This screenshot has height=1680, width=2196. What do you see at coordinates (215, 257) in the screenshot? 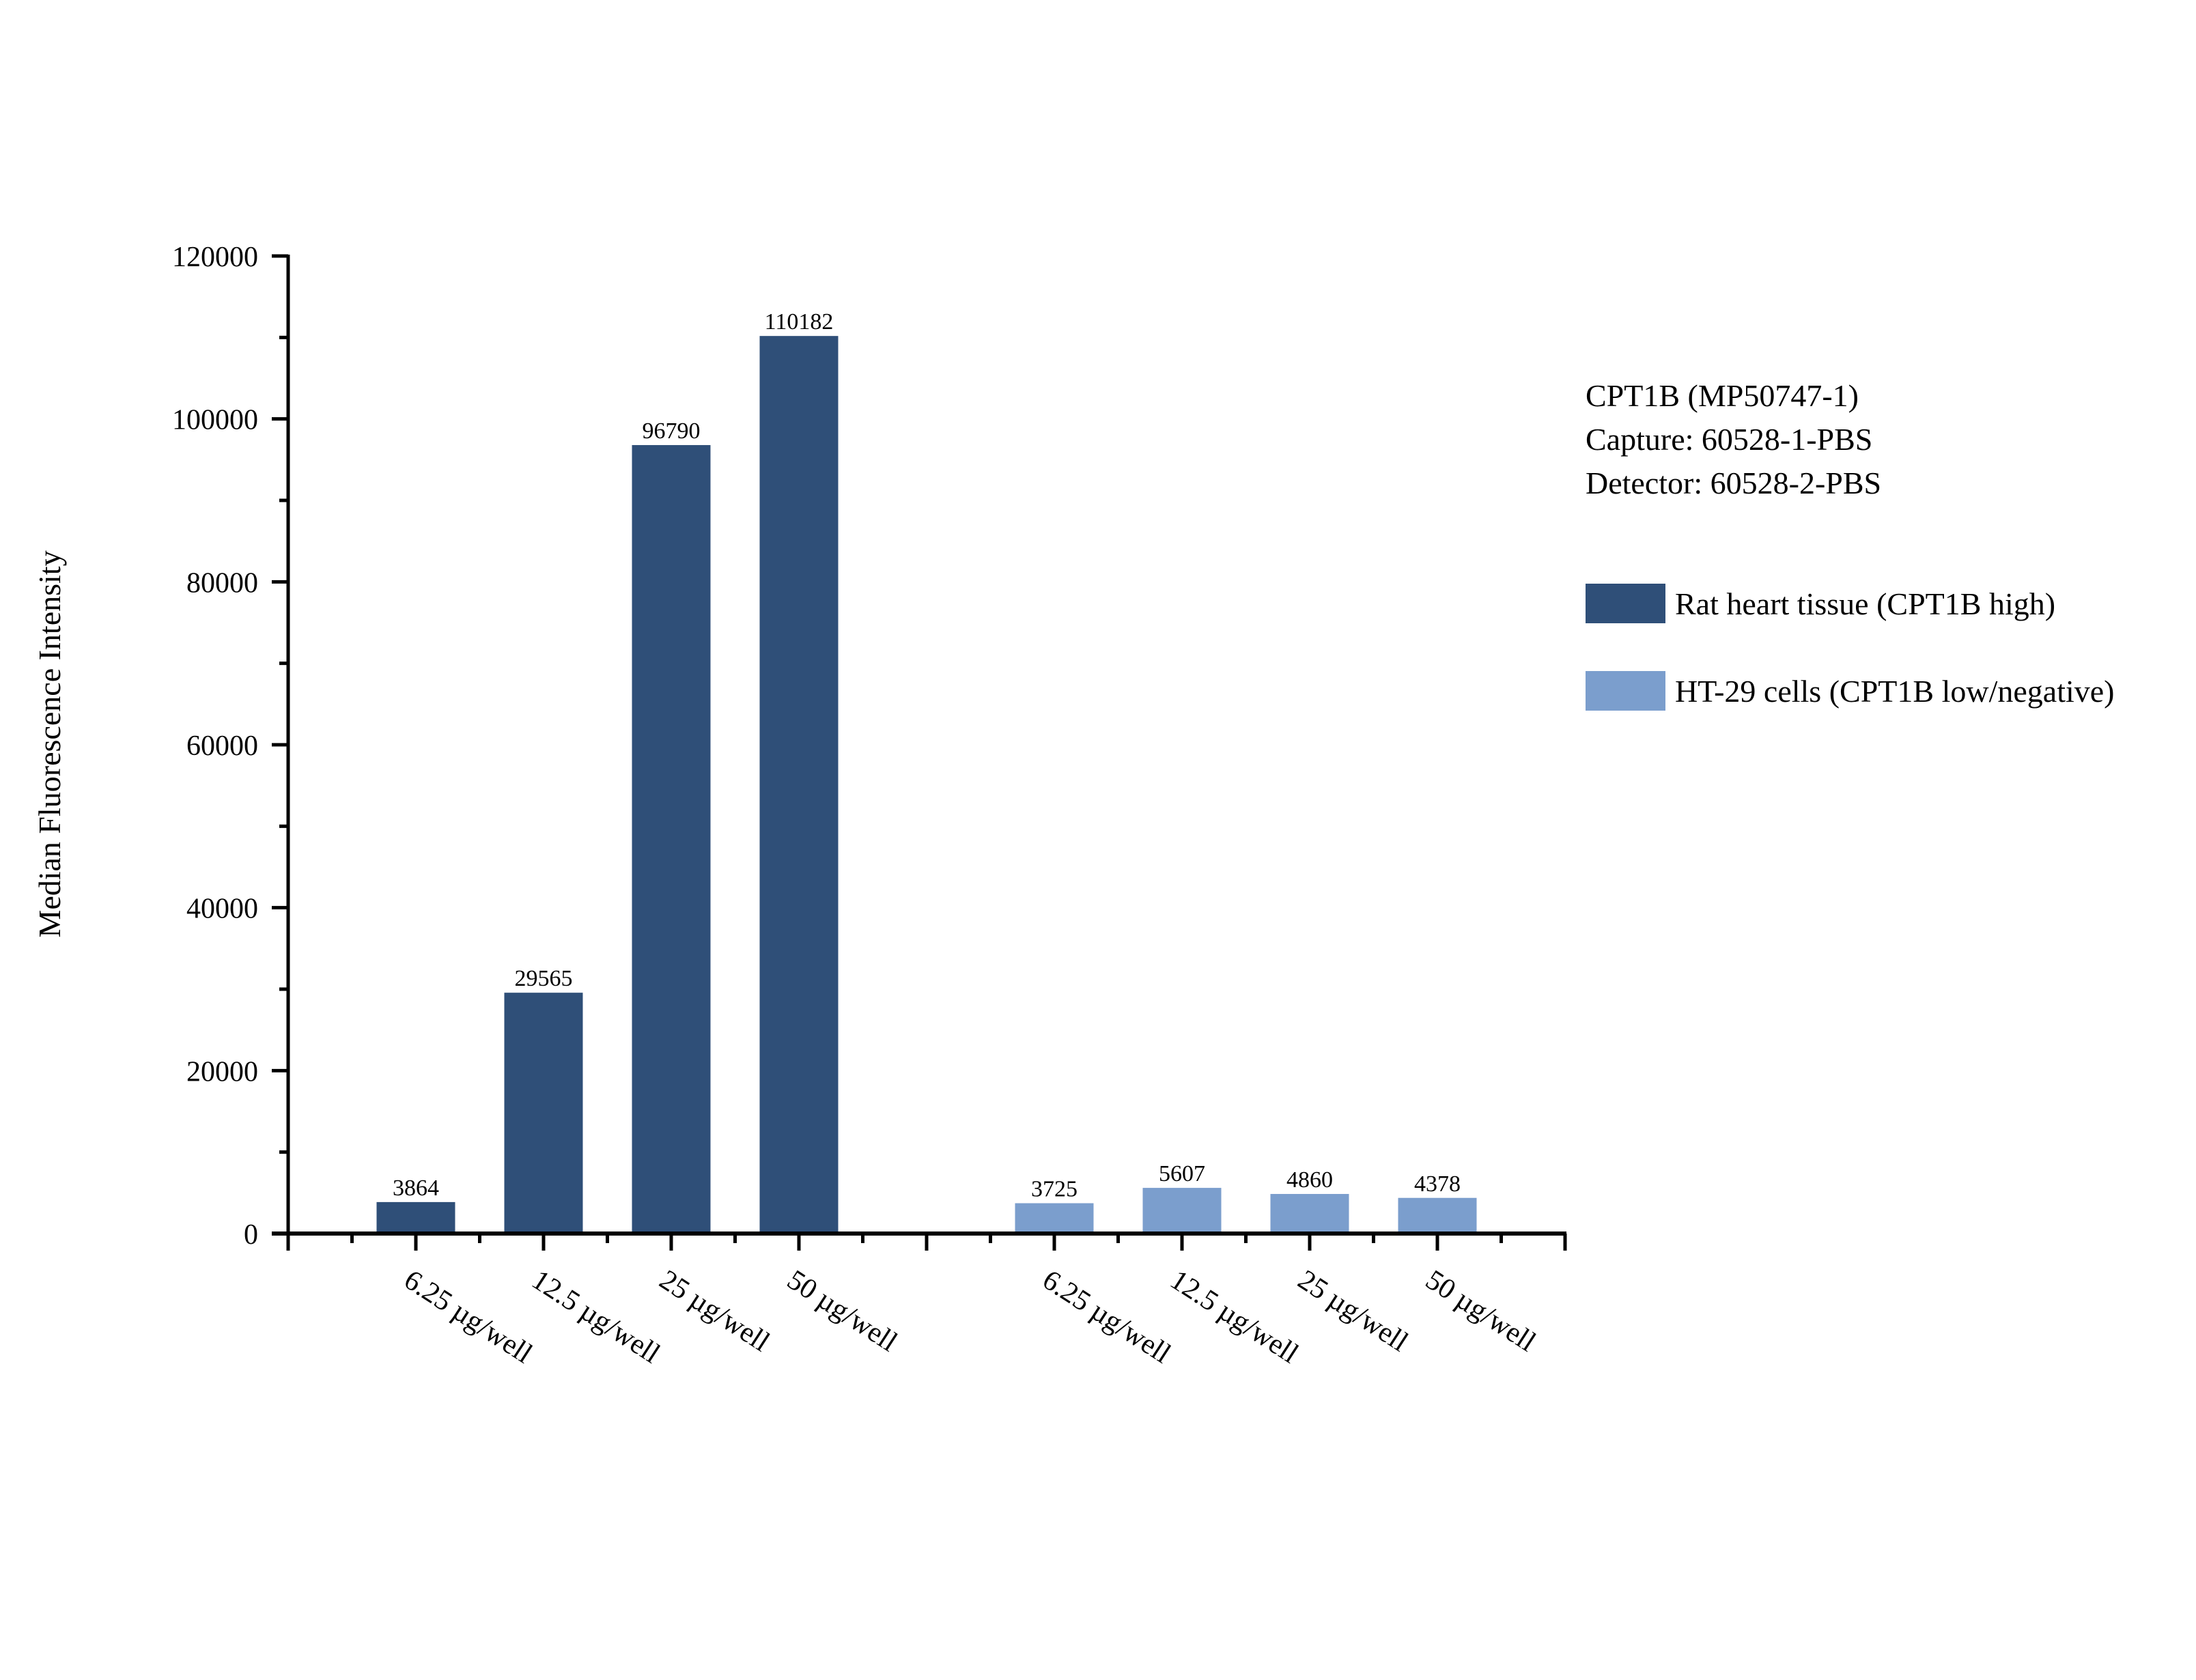
I see `y-tick-label: 120000` at bounding box center [215, 257].